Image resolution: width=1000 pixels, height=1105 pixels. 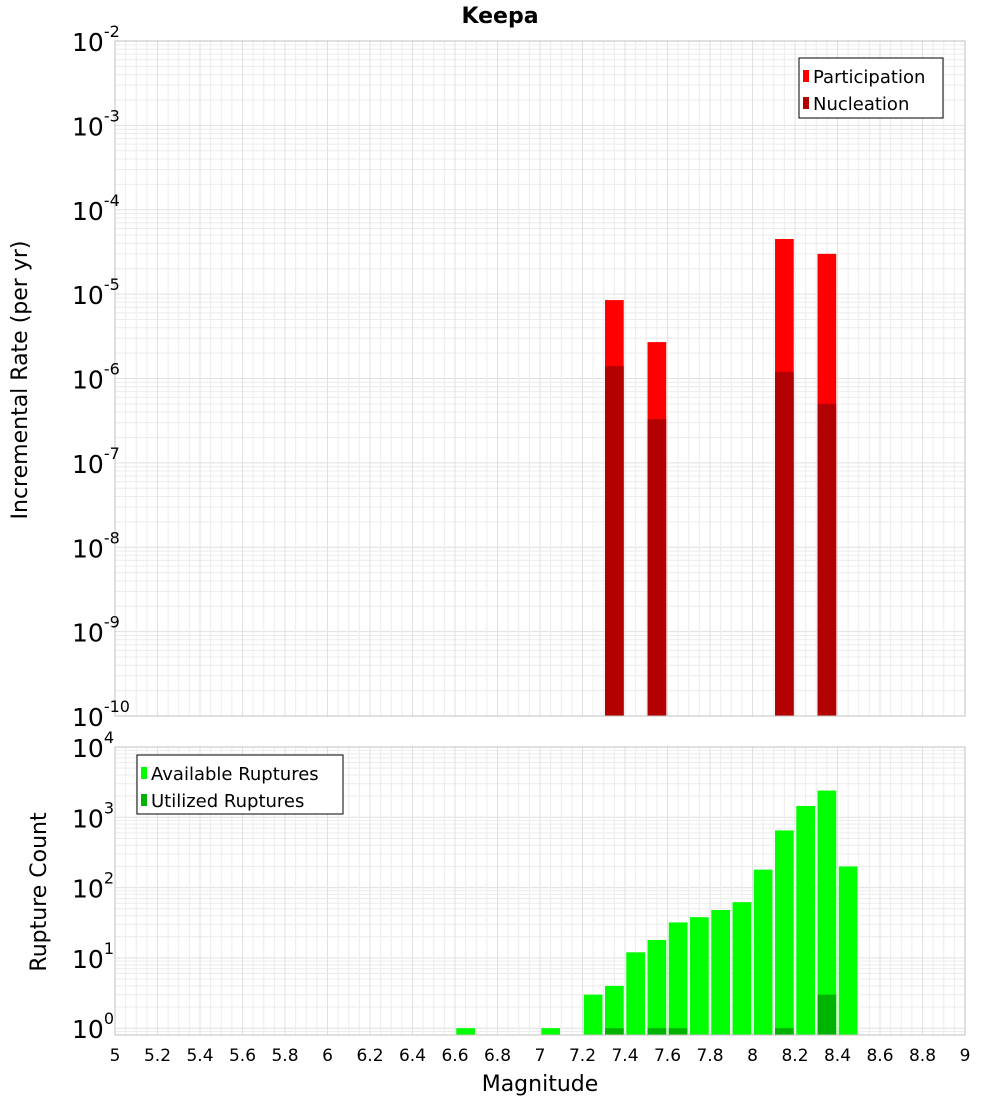 What do you see at coordinates (20, 380) in the screenshot?
I see `top-y-axis-label: Incremental Rate (per yr)` at bounding box center [20, 380].